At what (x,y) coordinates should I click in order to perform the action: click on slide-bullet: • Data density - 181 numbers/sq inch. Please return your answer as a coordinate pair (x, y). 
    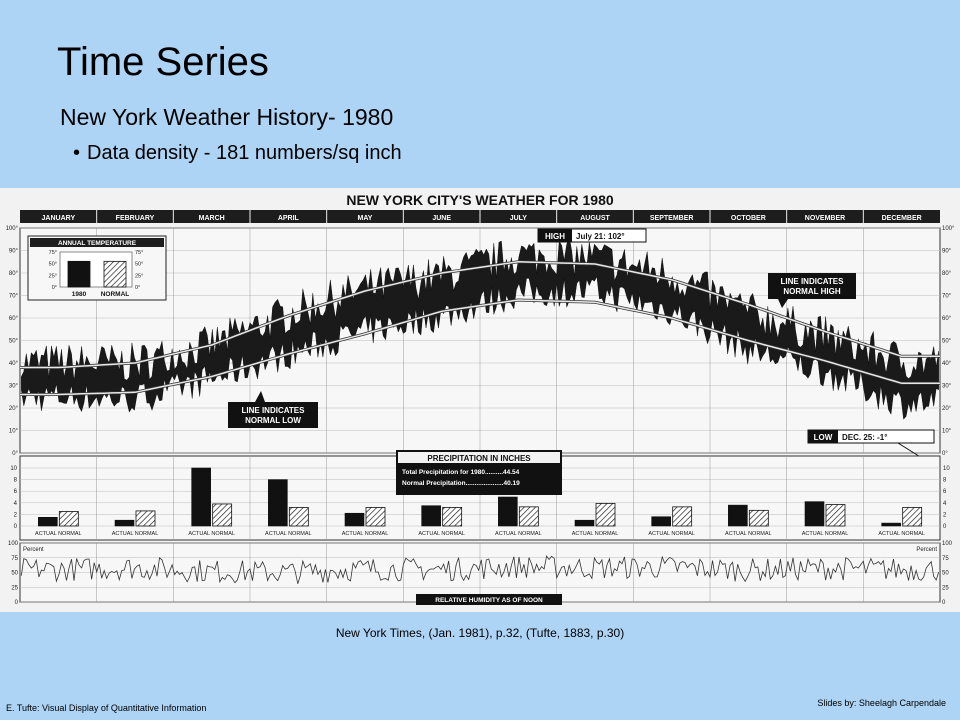
    Looking at the image, I should click on (237, 153).